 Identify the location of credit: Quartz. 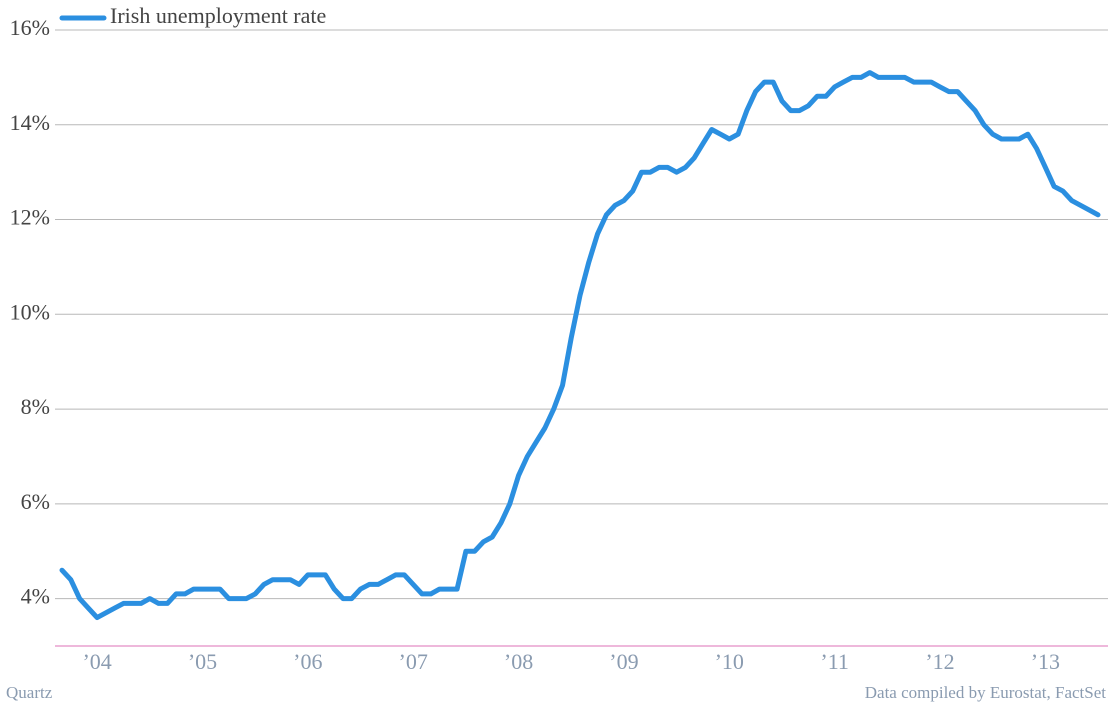
(29, 692).